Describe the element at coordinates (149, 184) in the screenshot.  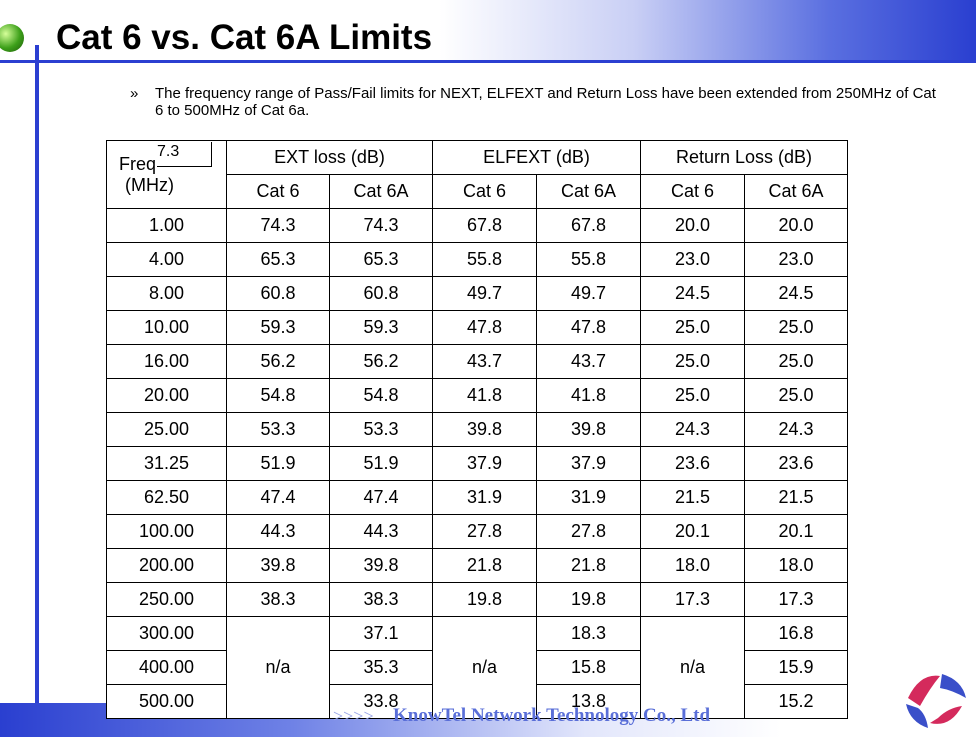
I see `freq-header: (MHz)` at that location.